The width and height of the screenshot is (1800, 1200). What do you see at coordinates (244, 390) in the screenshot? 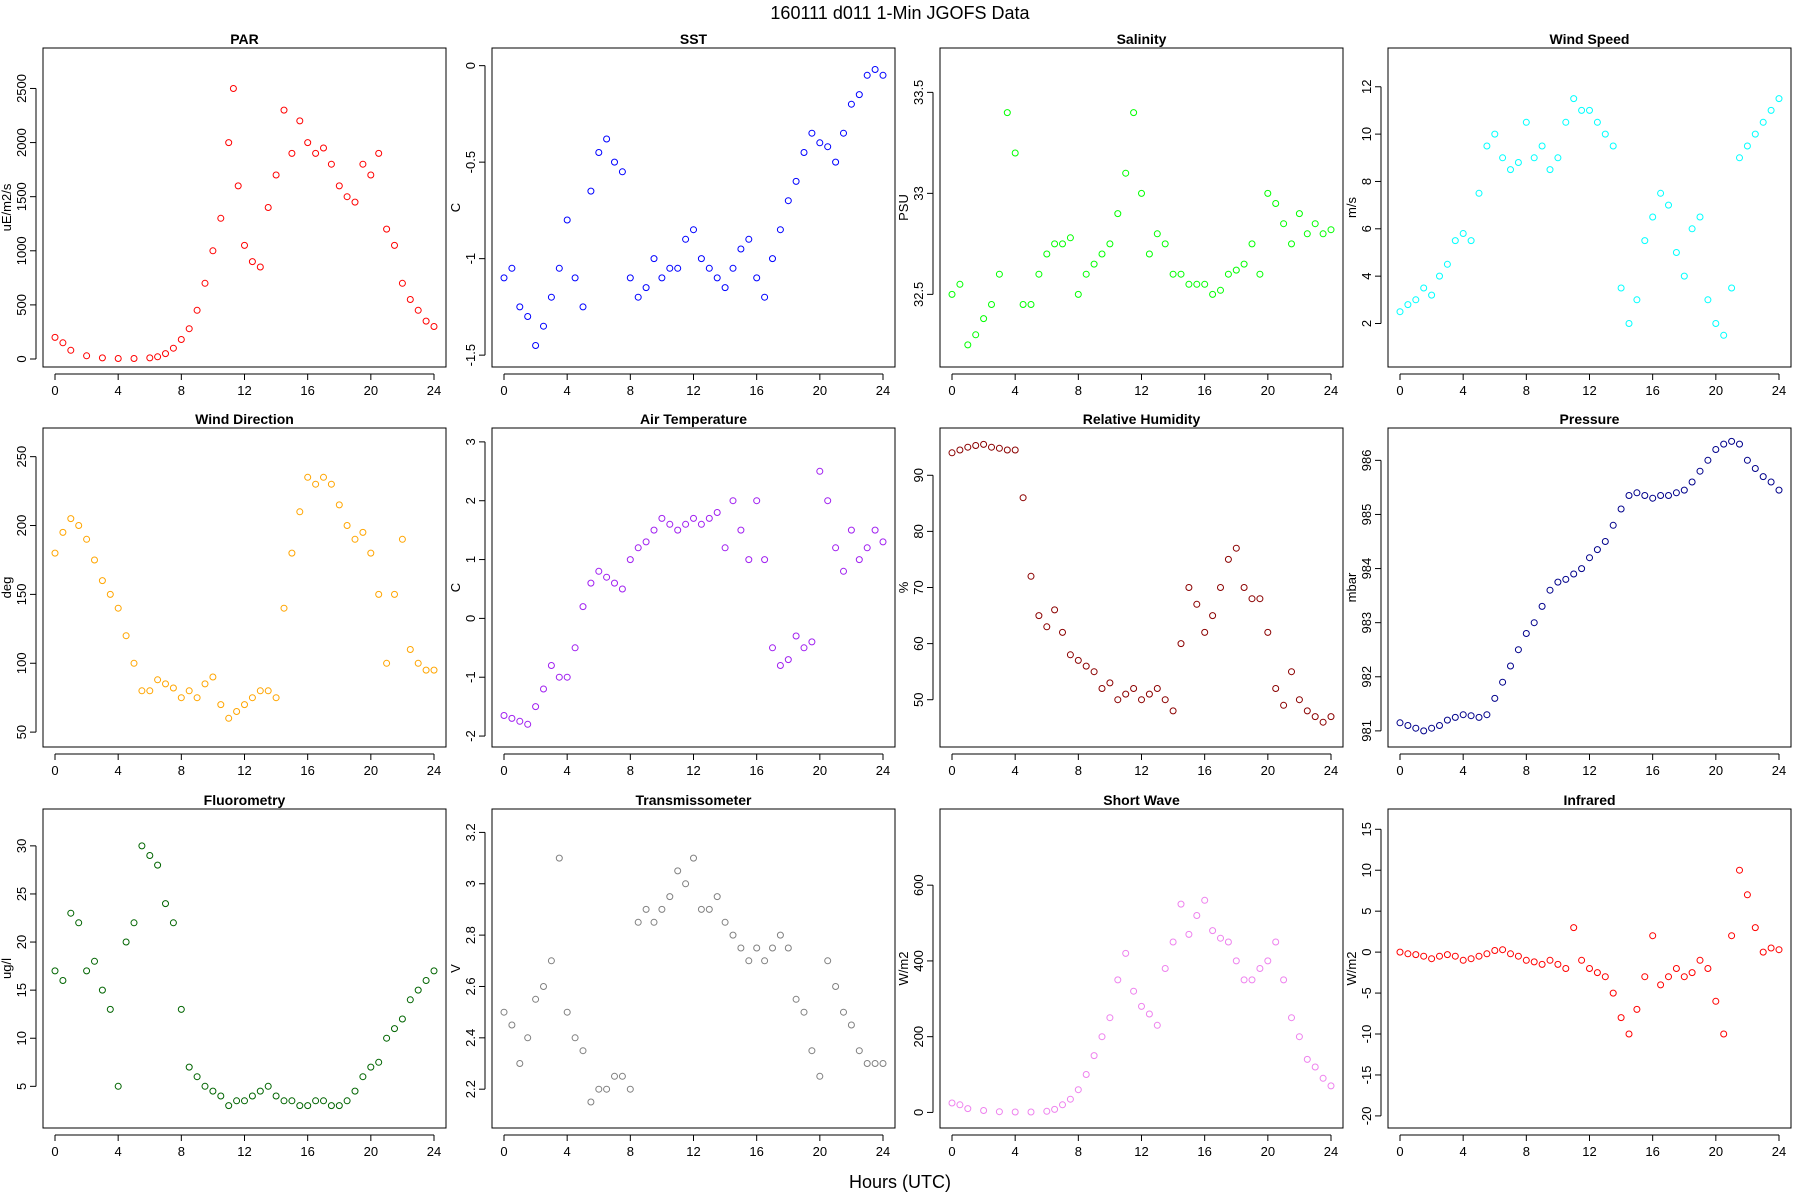
I see `x-tick-label: 12` at bounding box center [244, 390].